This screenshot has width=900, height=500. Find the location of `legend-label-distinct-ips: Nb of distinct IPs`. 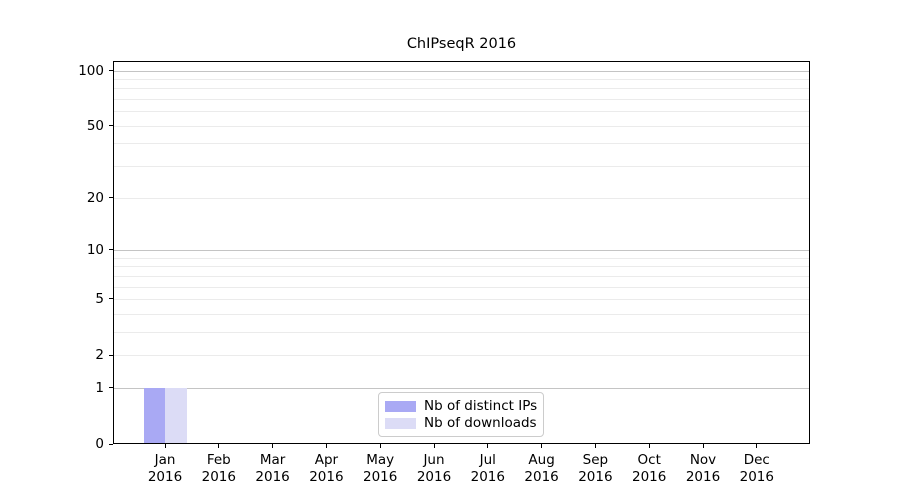

legend-label-distinct-ips: Nb of distinct IPs is located at coordinates (481, 406).